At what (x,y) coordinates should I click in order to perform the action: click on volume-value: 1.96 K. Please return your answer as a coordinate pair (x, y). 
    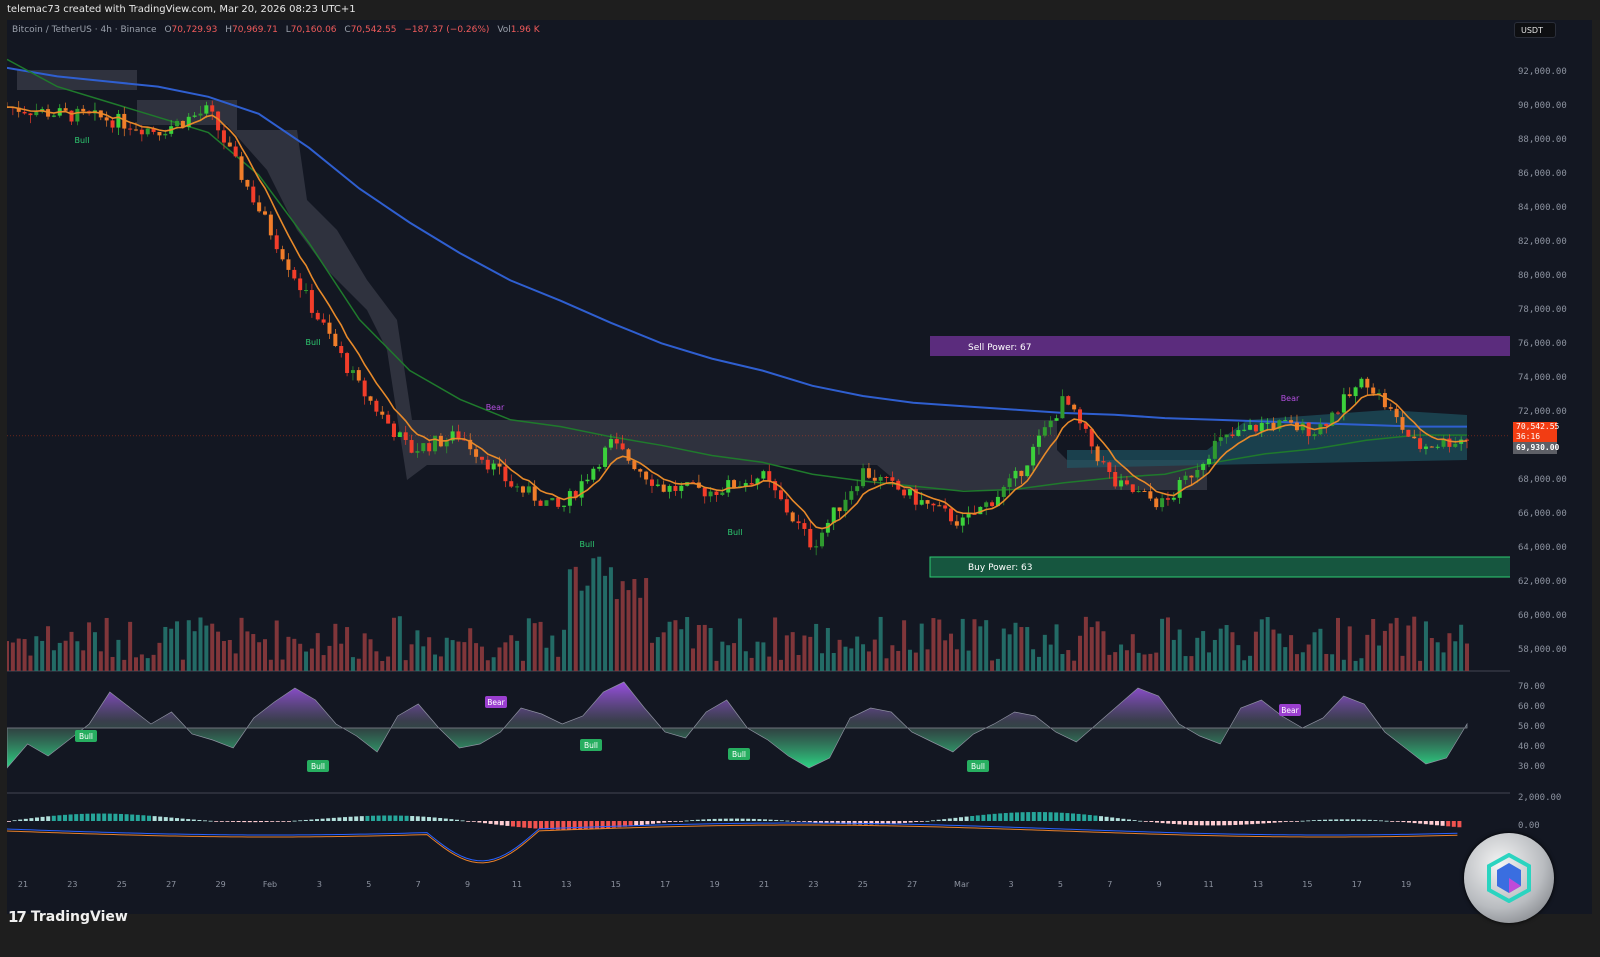
    Looking at the image, I should click on (525, 30).